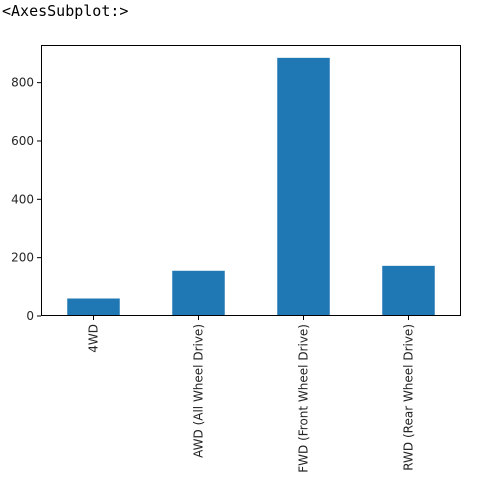 This screenshot has height=495, width=482. Describe the element at coordinates (199, 391) in the screenshot. I see `x-tick-label-1: AWD (All Wheel Drive)` at that location.